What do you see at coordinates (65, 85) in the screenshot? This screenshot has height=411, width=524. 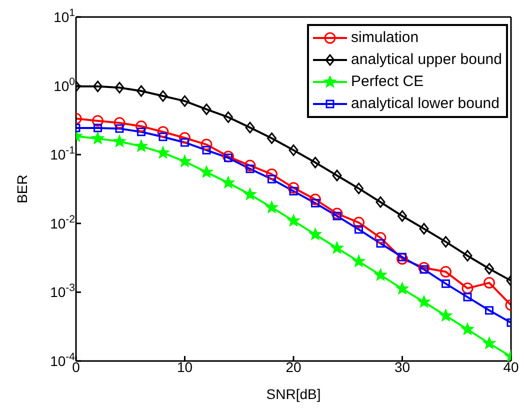 I see `y-tick-label: 10$^{0}$` at bounding box center [65, 85].